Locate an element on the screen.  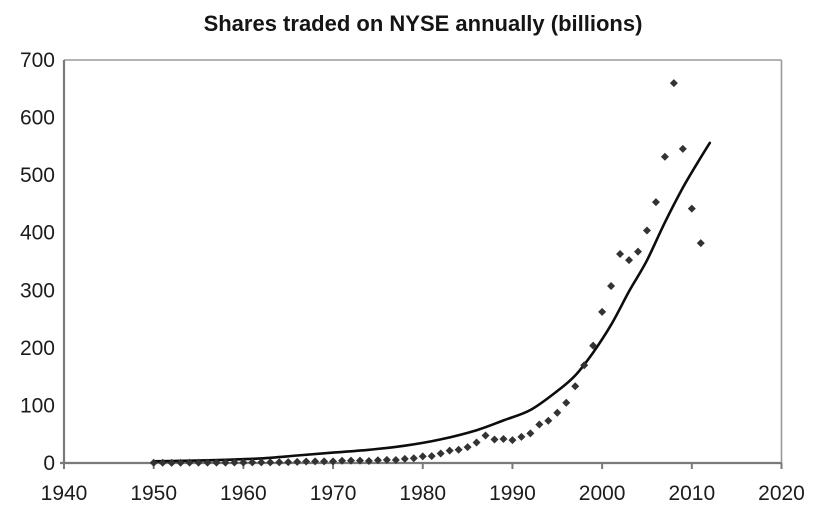
x-tick-label: 2020 is located at coordinates (781, 493).